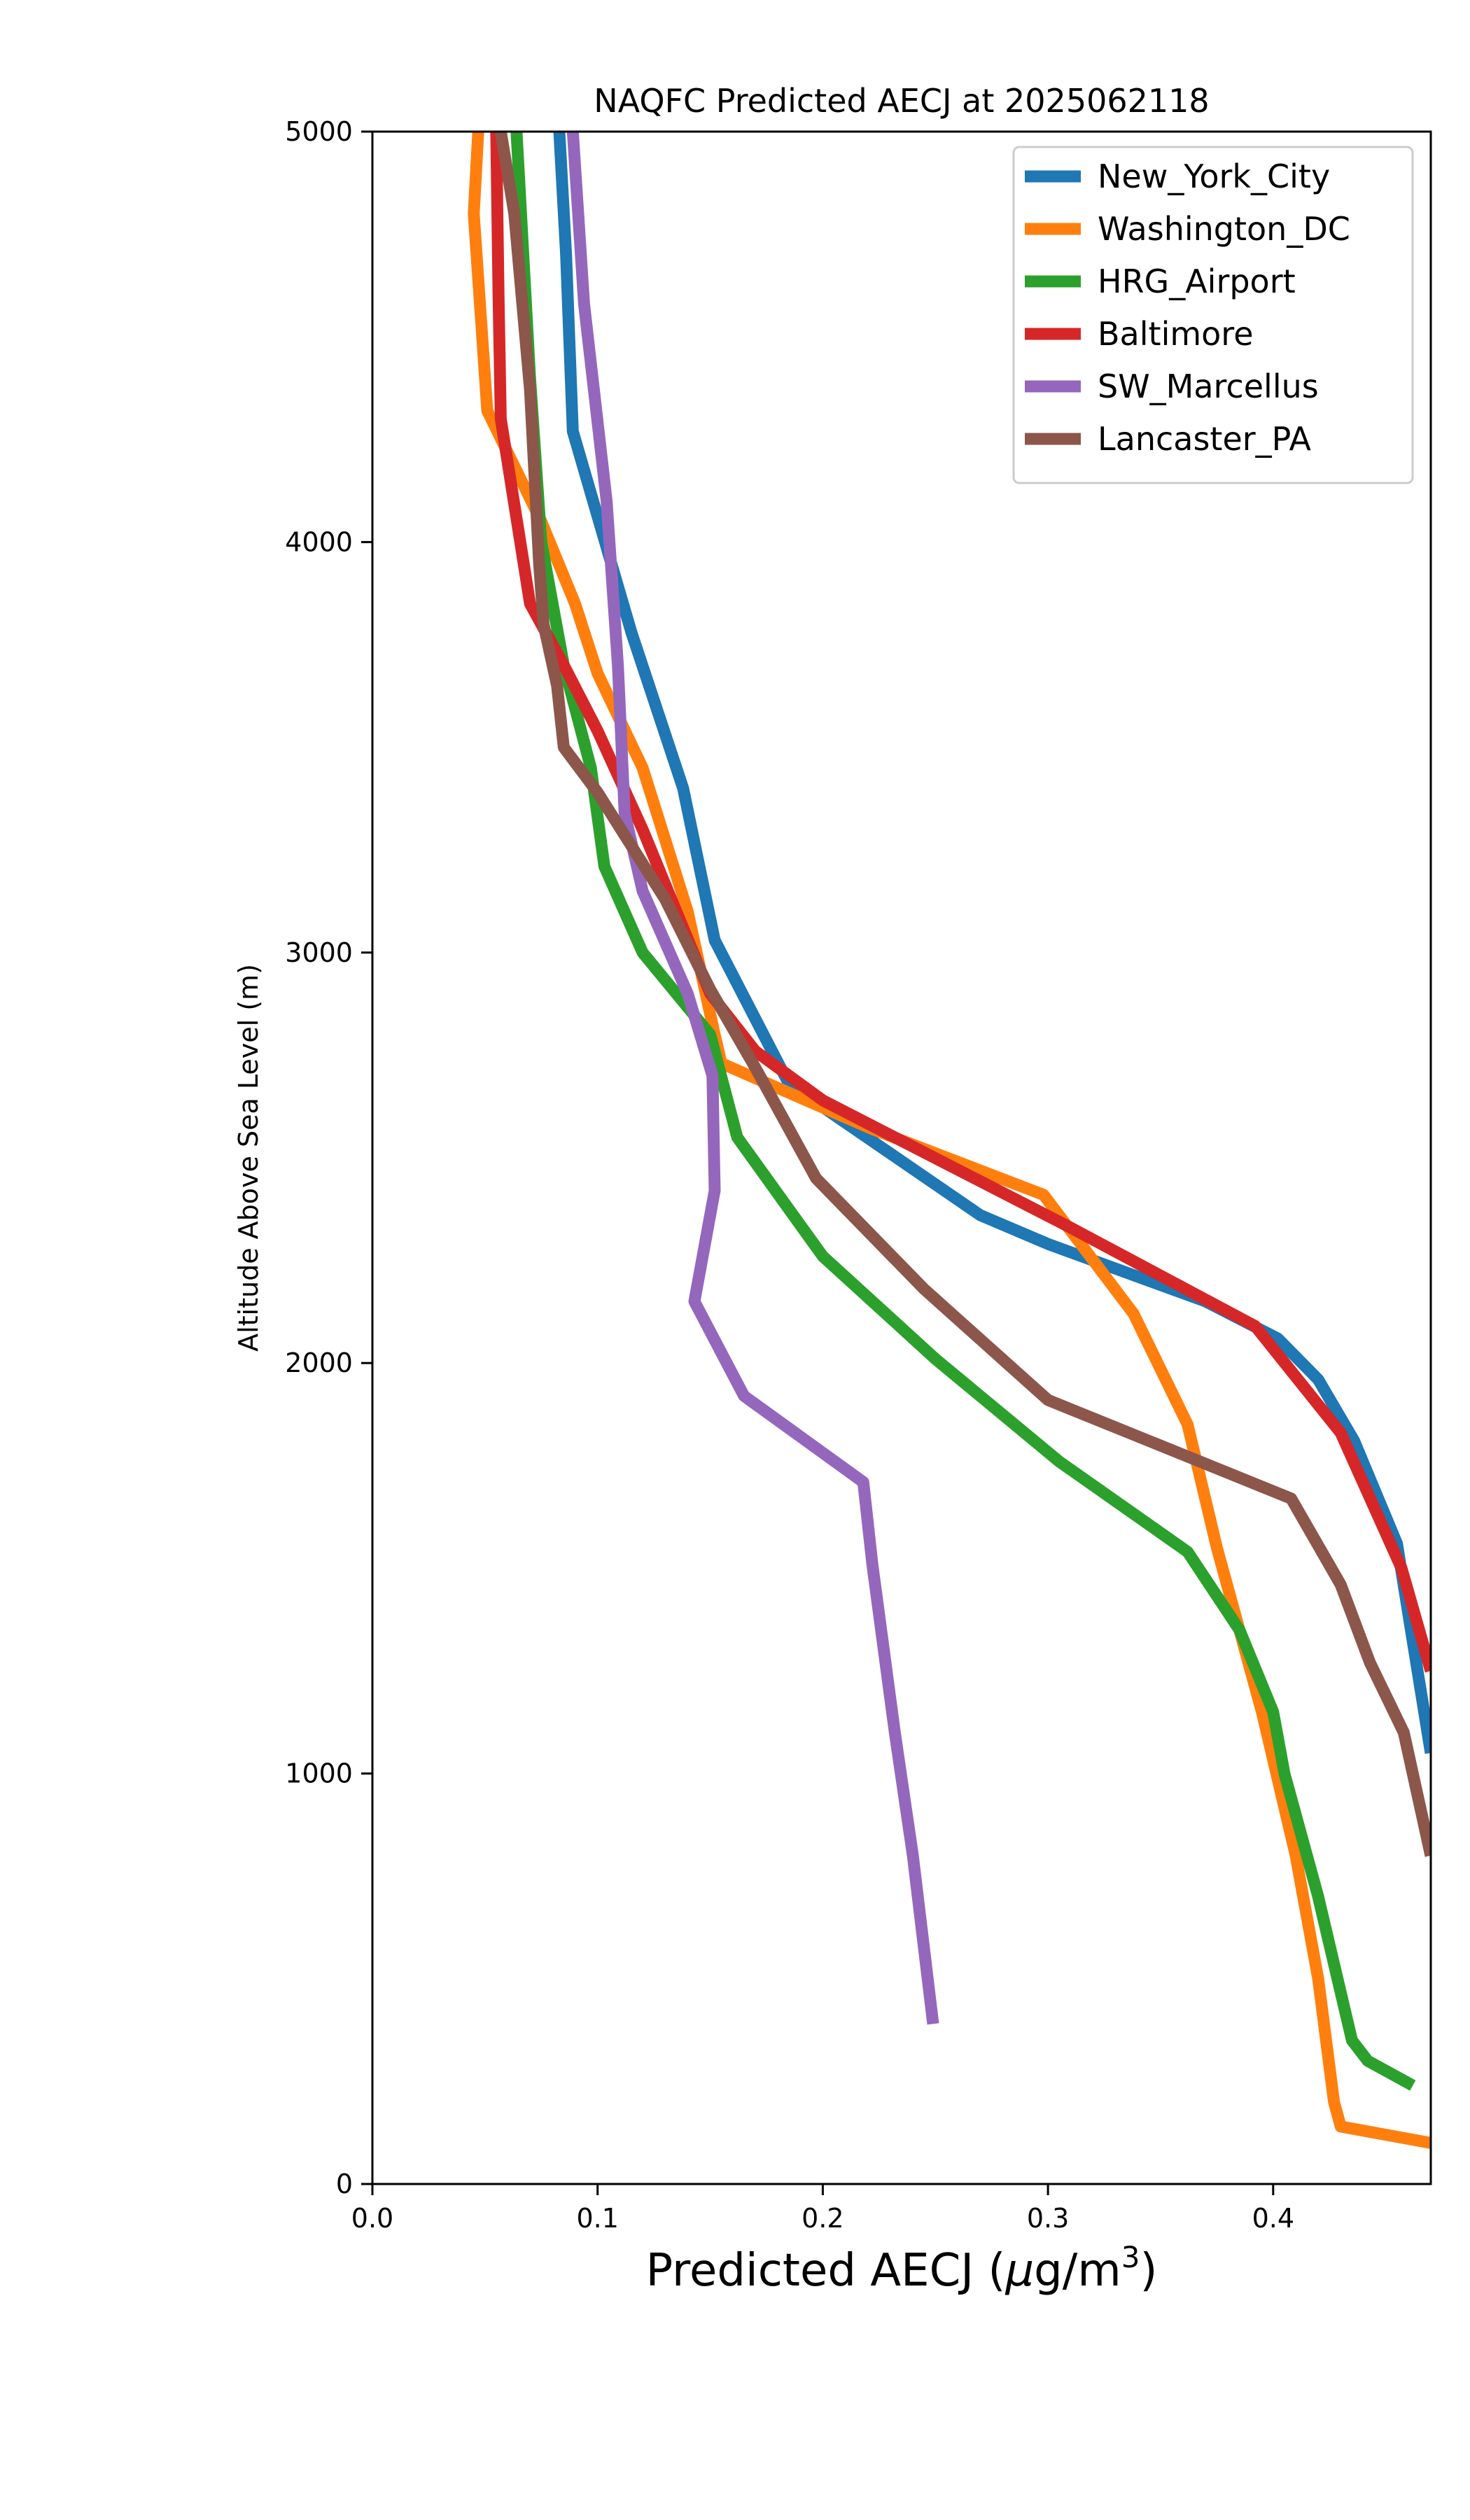  I want to click on y-tick-label: 4000, so click(319, 541).